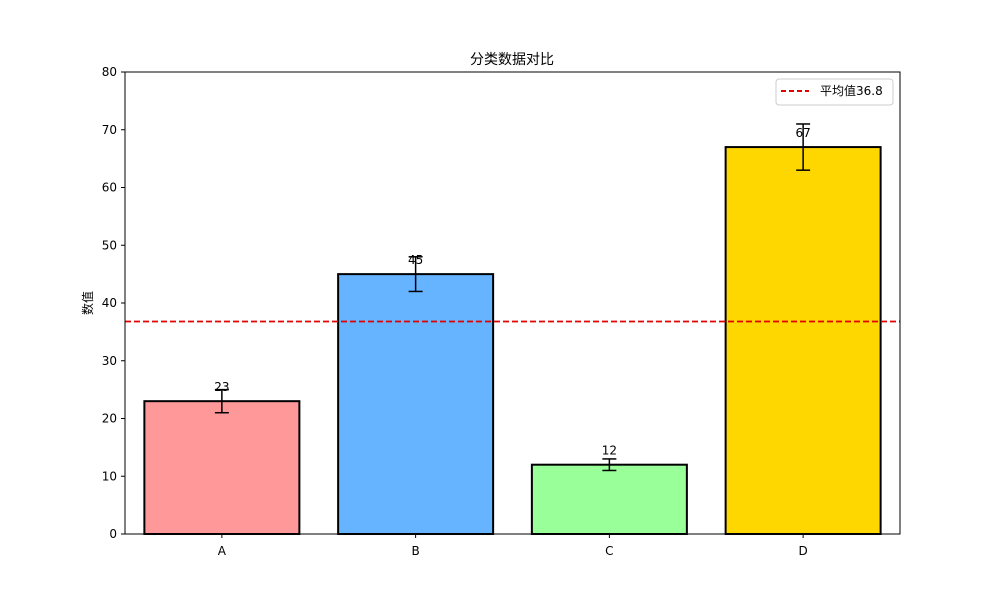  What do you see at coordinates (109, 303) in the screenshot?
I see `y-tick-label-40: 40` at bounding box center [109, 303].